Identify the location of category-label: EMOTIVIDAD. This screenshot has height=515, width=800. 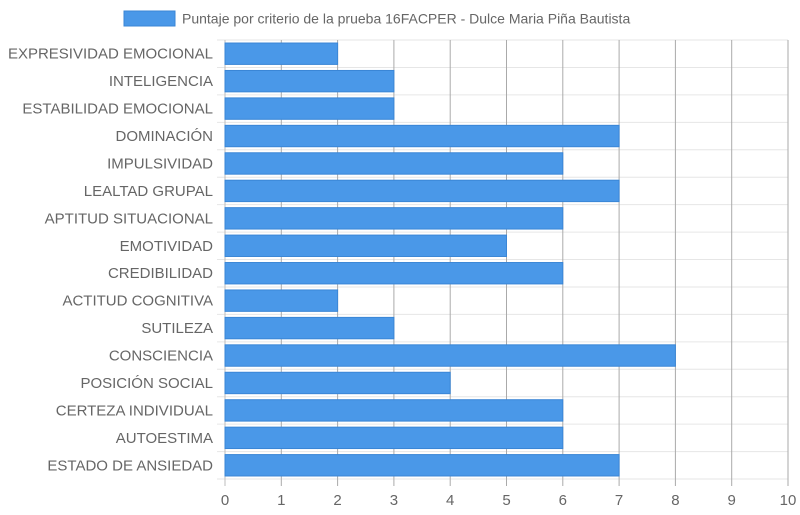
(167, 246).